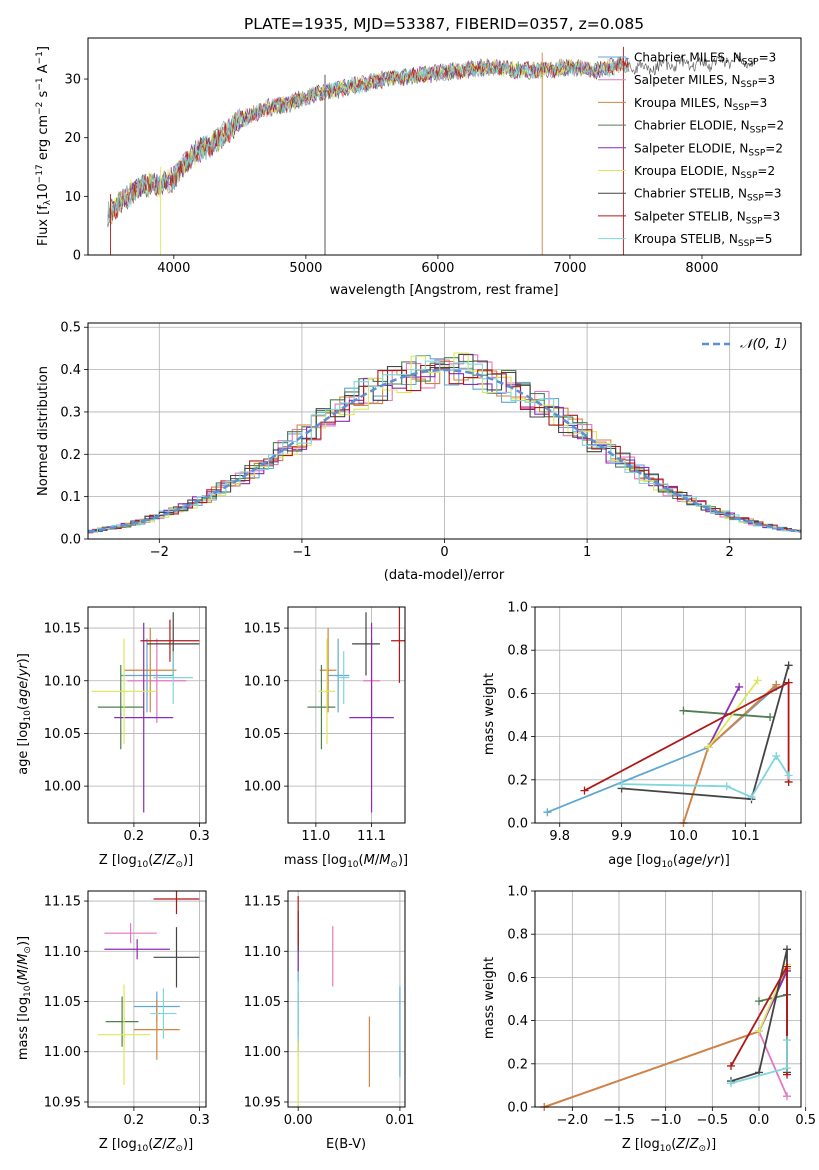 The image size is (819, 1170). I want to click on mass-weight-vs-metallicity-panel: −2.0 −1.5 −1.0 −0.5 0.0 0.5 0.0 0.2 0.4 0.6 0.8 1.0, so click(661, 1007).